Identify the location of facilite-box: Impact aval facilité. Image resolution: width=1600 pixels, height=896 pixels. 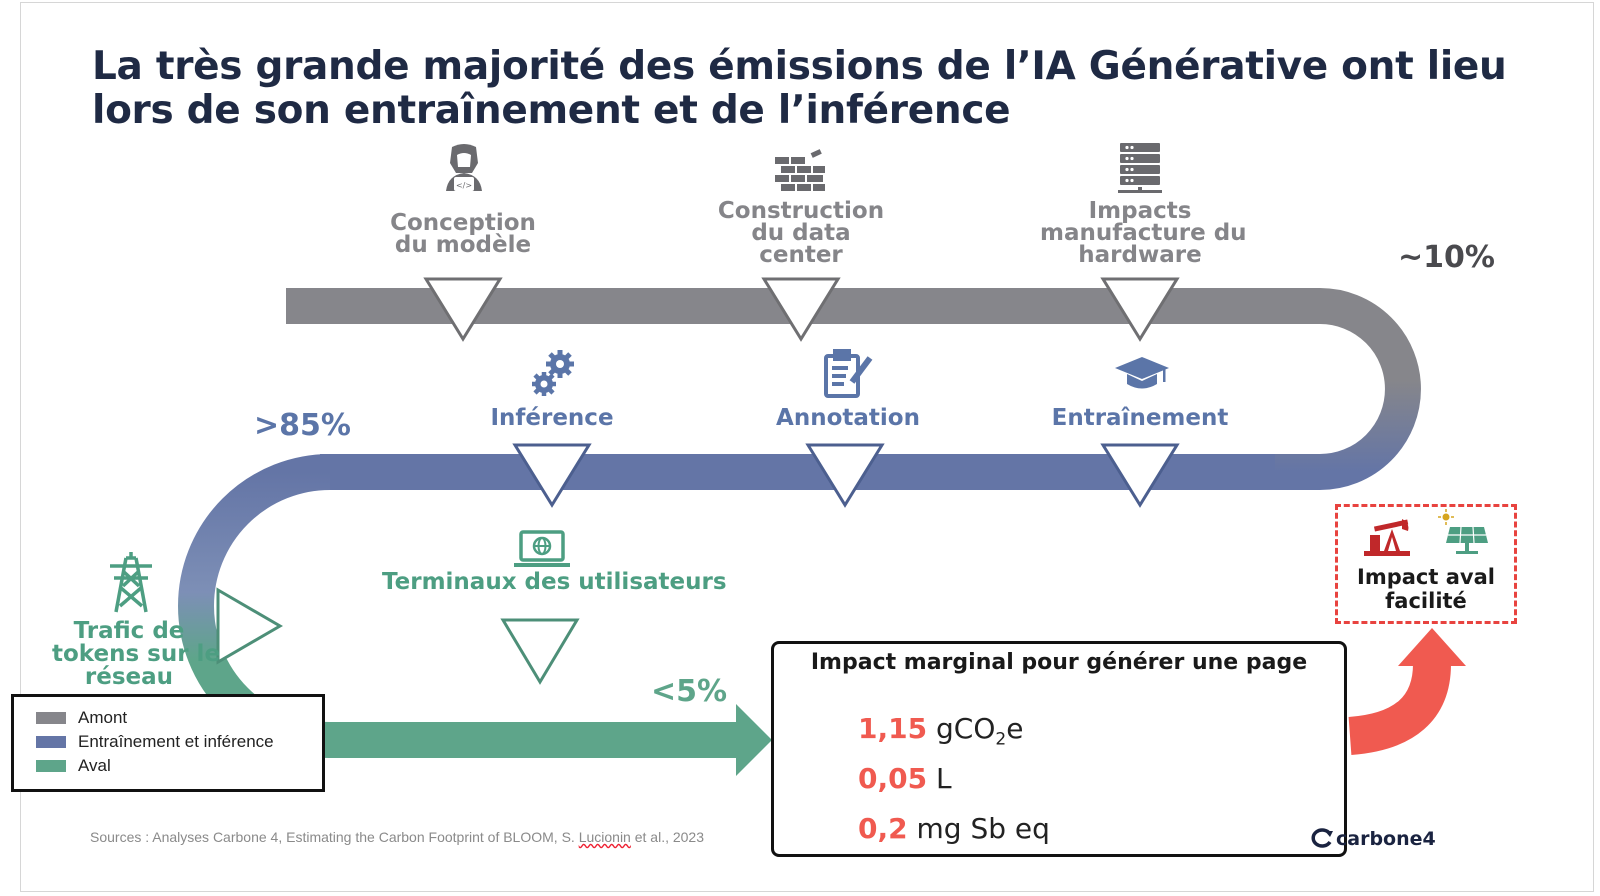
(1426, 564).